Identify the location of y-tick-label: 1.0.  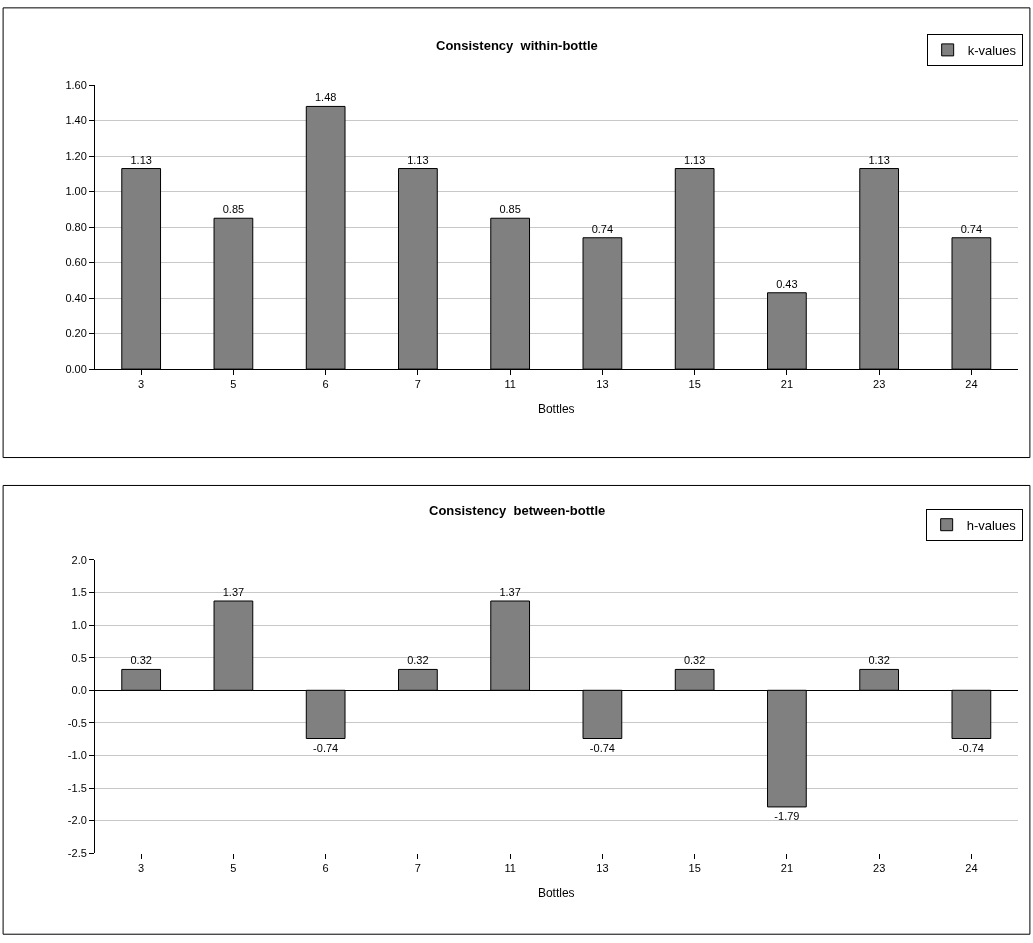
(79, 624).